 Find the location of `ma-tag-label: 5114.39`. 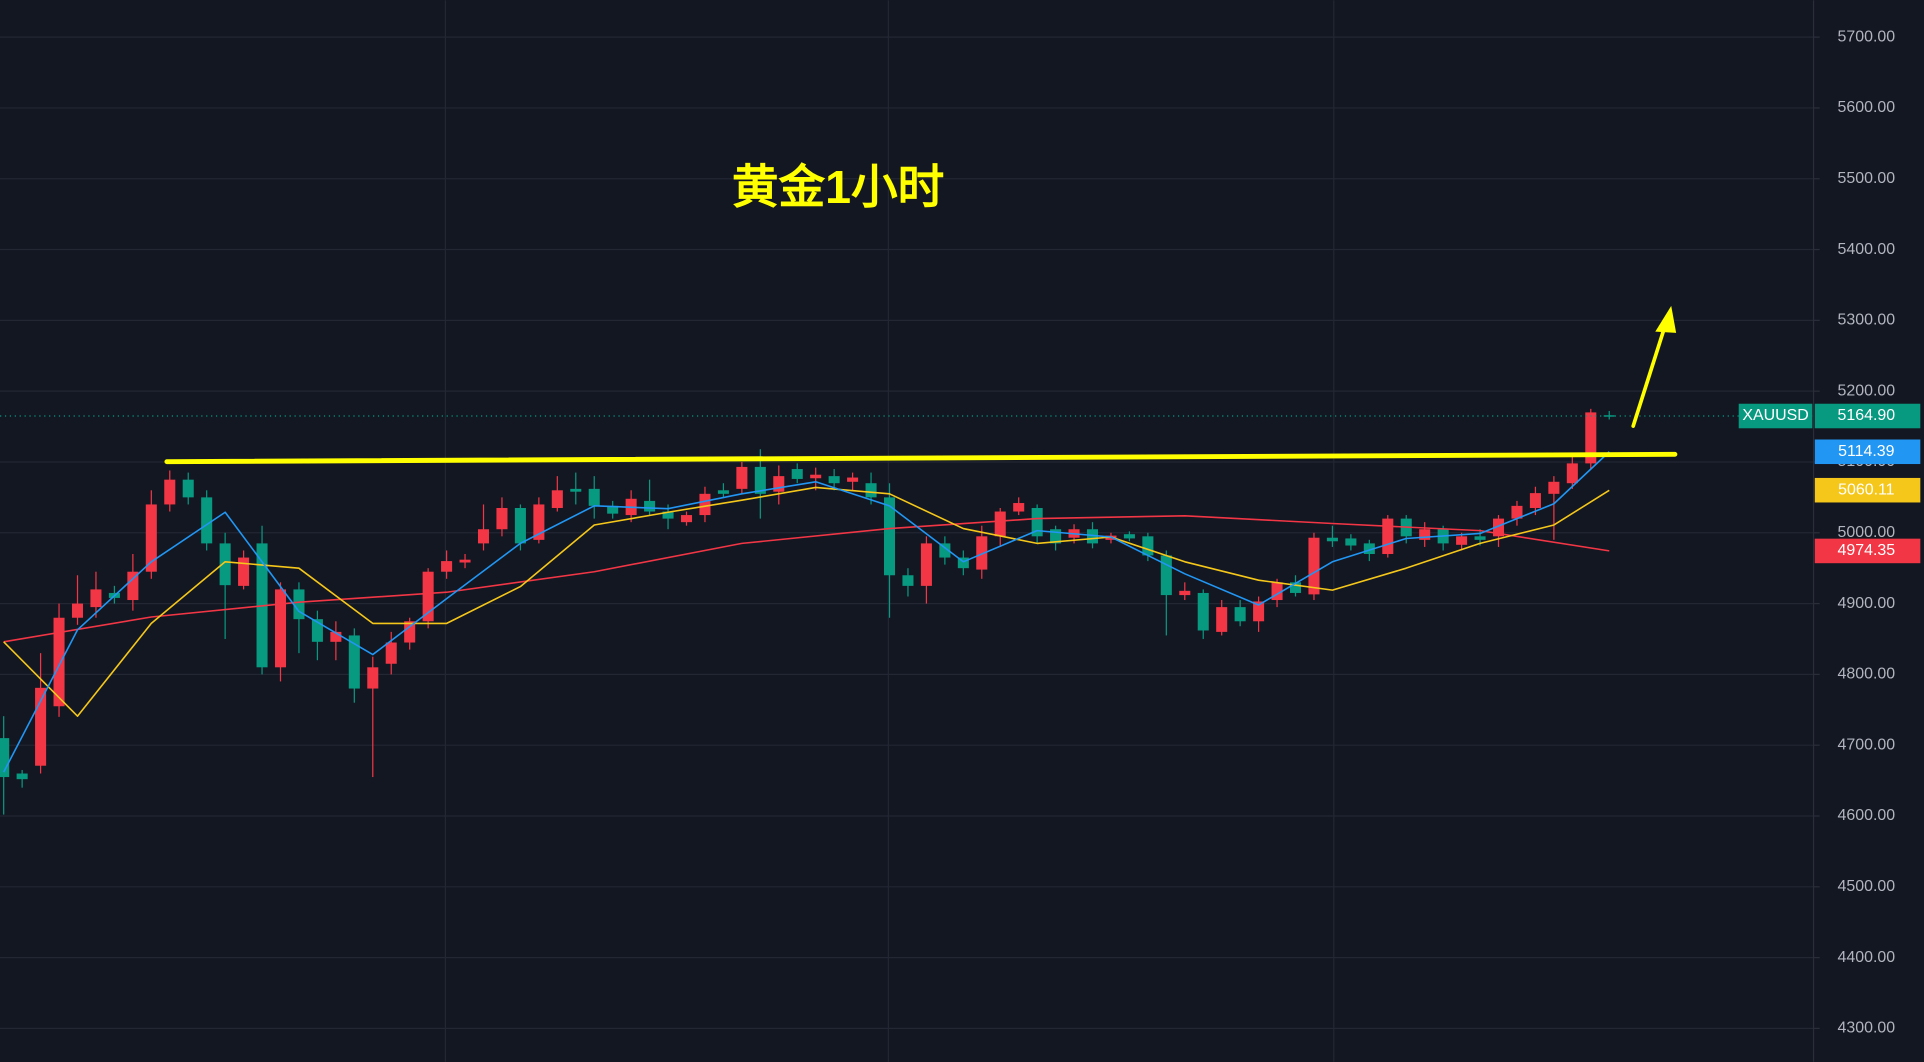

ma-tag-label: 5114.39 is located at coordinates (1866, 451).